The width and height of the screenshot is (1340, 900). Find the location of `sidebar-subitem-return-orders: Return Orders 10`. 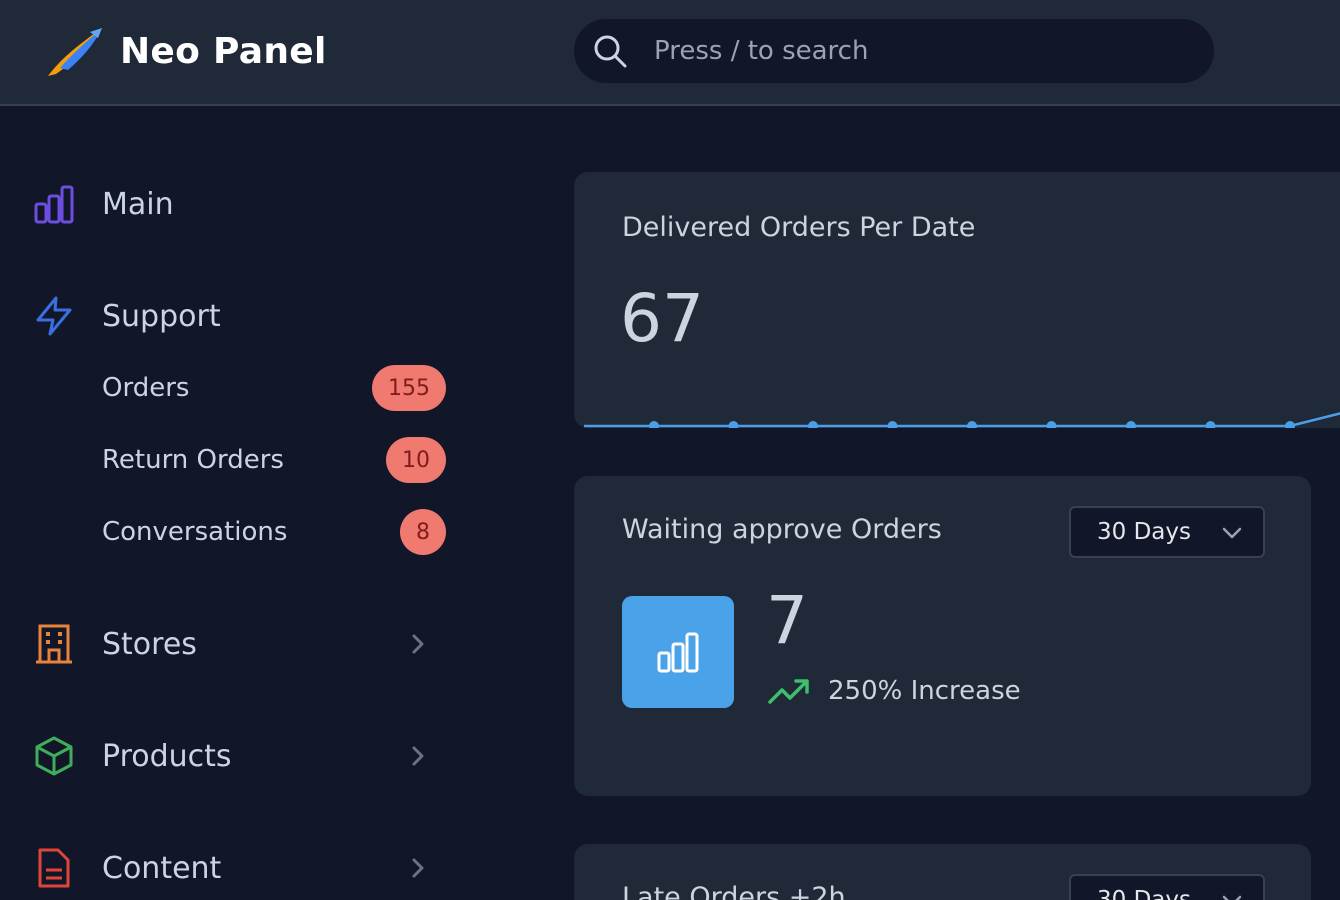

sidebar-subitem-return-orders: Return Orders 10 is located at coordinates (274, 460).